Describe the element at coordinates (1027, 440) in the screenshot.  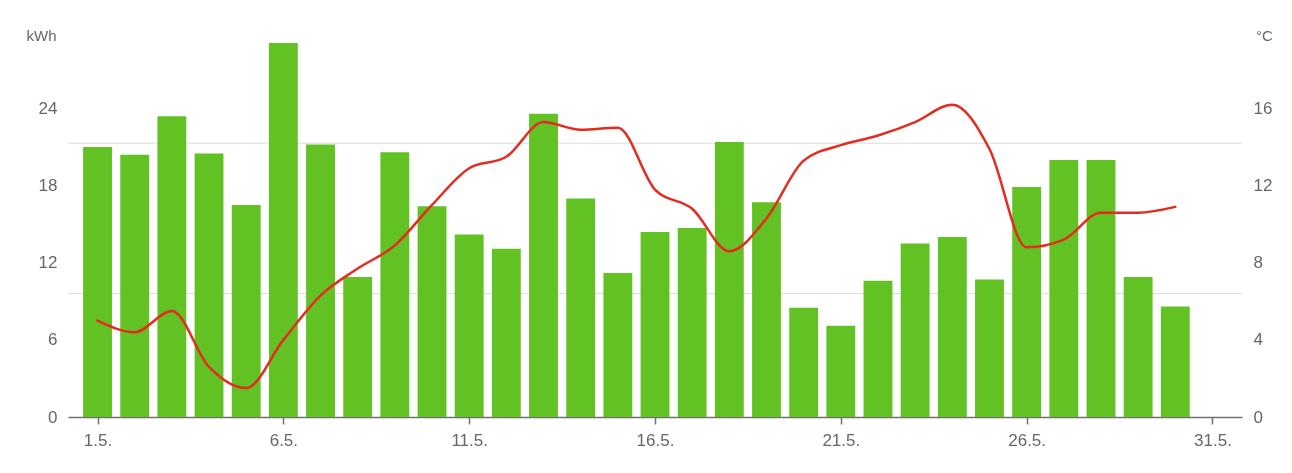
I see `x-tick-label: 26.5.` at that location.